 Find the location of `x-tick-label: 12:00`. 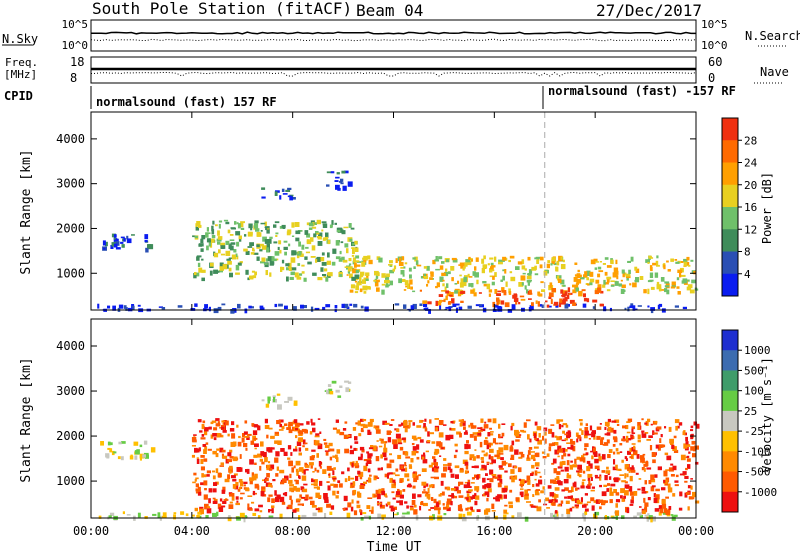

x-tick-label: 12:00 is located at coordinates (393, 531).